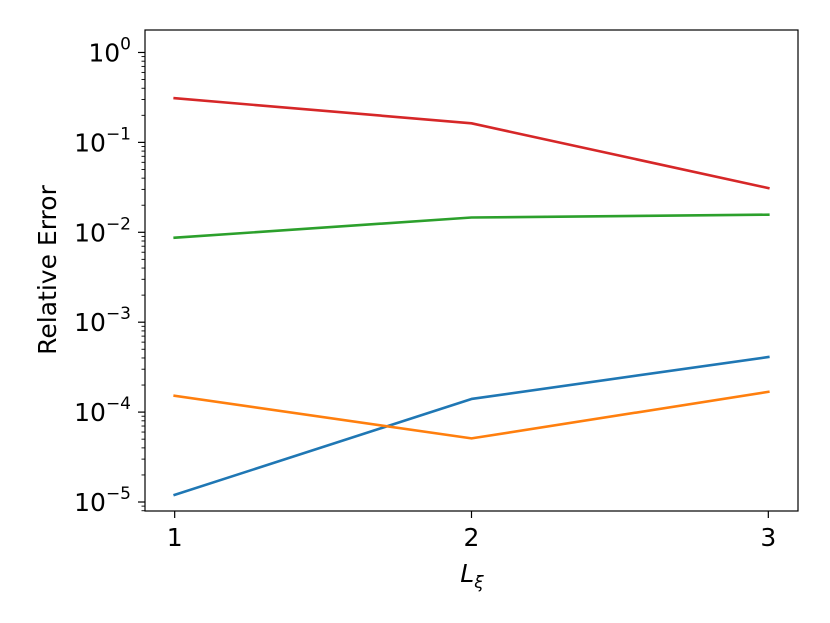  Describe the element at coordinates (102, 410) in the screenshot. I see `y-tick-label: 10⁻⁴` at that location.